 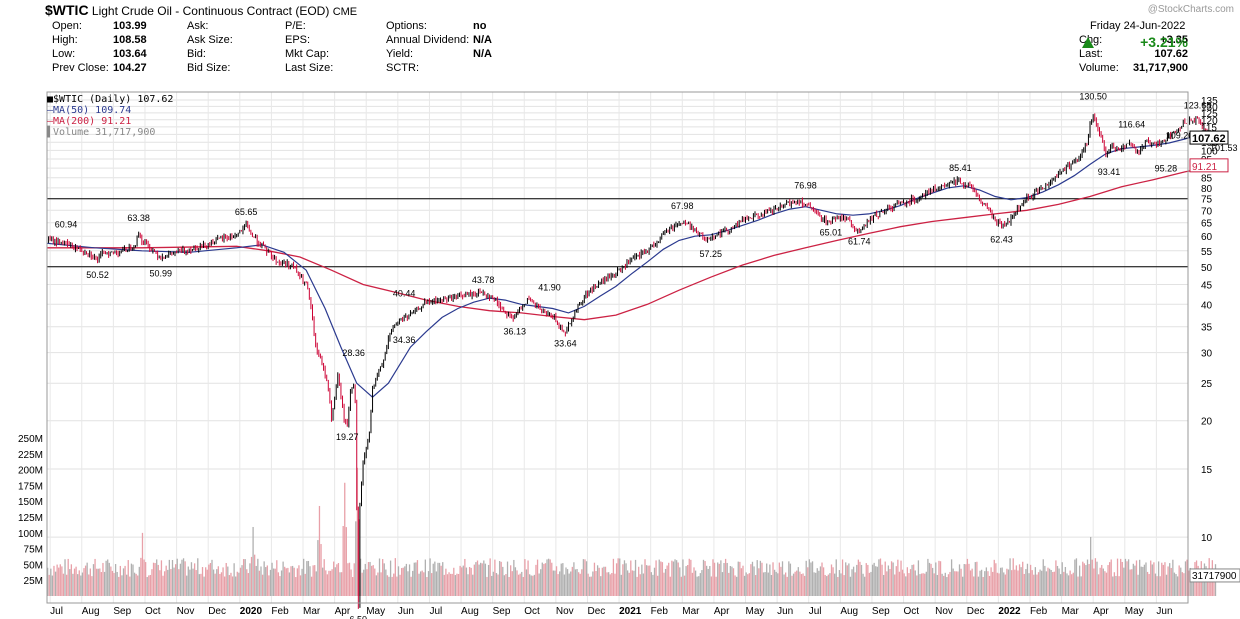 What do you see at coordinates (138, 218) in the screenshot?
I see `price-annotation: 63.38` at bounding box center [138, 218].